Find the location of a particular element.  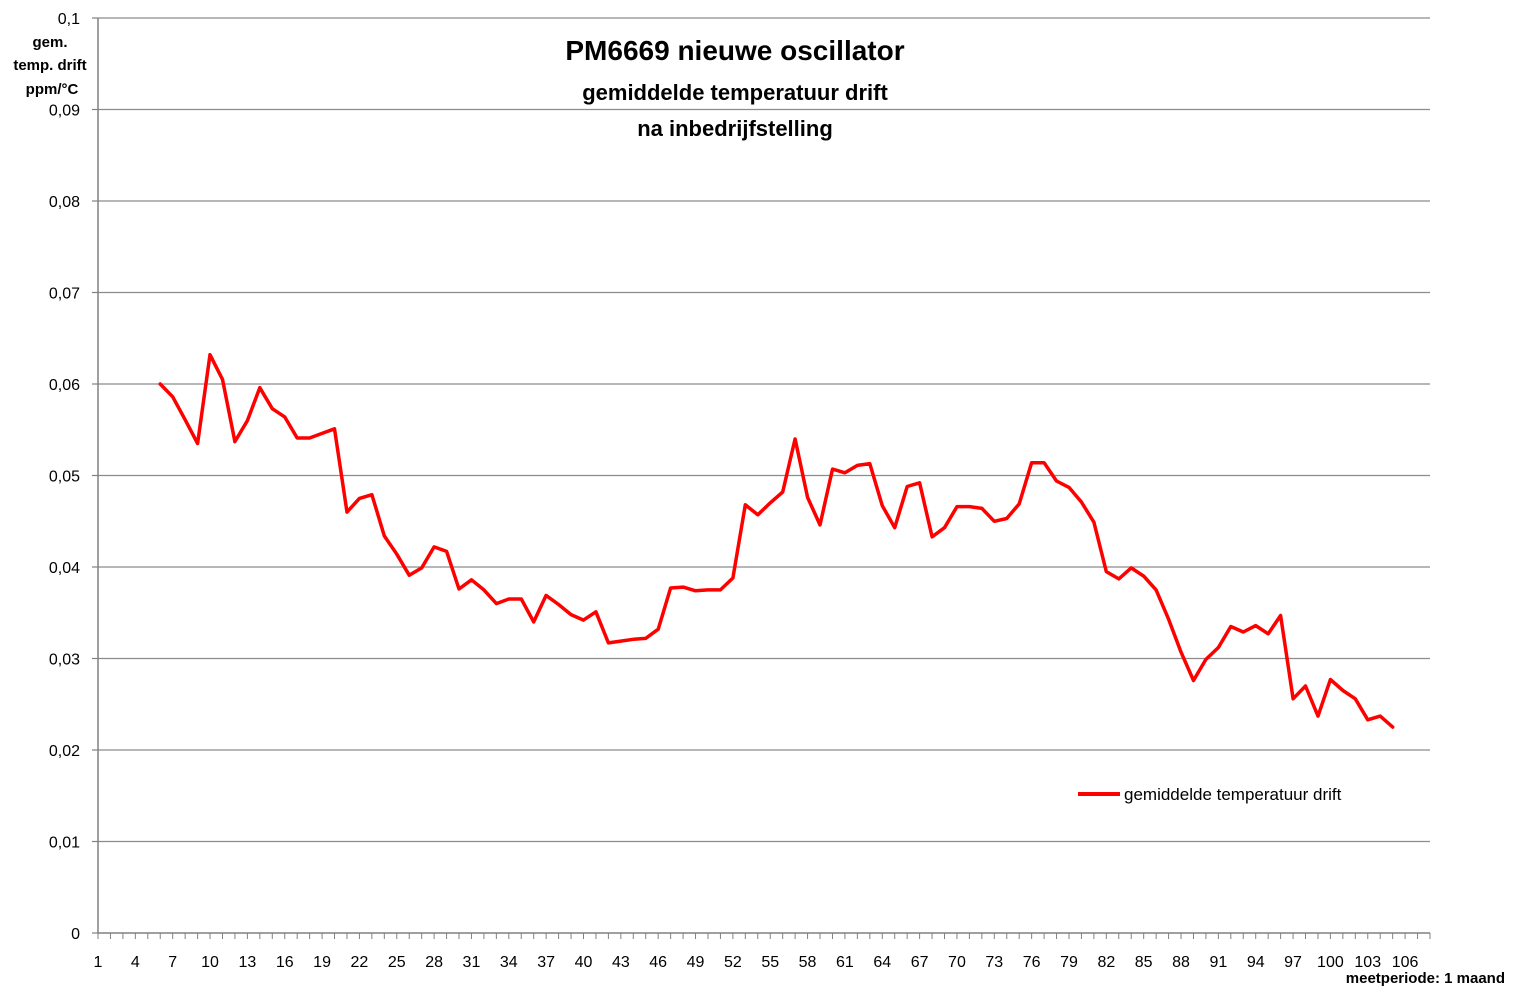

x-tick-label: 7 is located at coordinates (172, 962).